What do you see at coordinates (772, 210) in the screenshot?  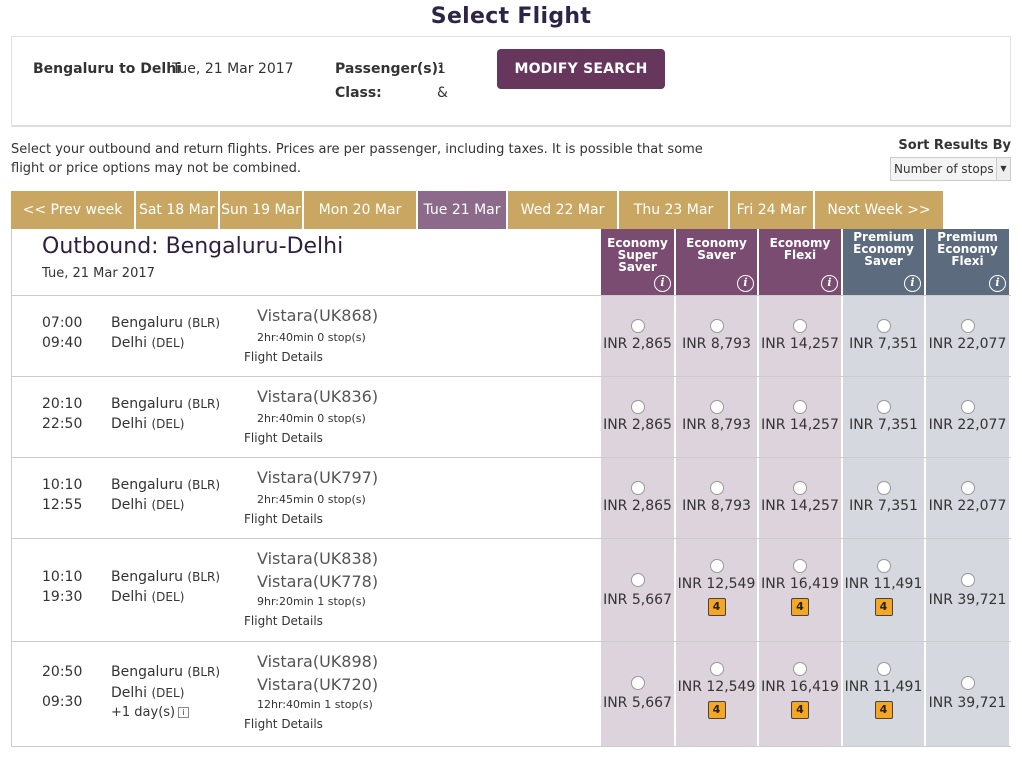 I see `date-tab: Fri 24 Mar` at bounding box center [772, 210].